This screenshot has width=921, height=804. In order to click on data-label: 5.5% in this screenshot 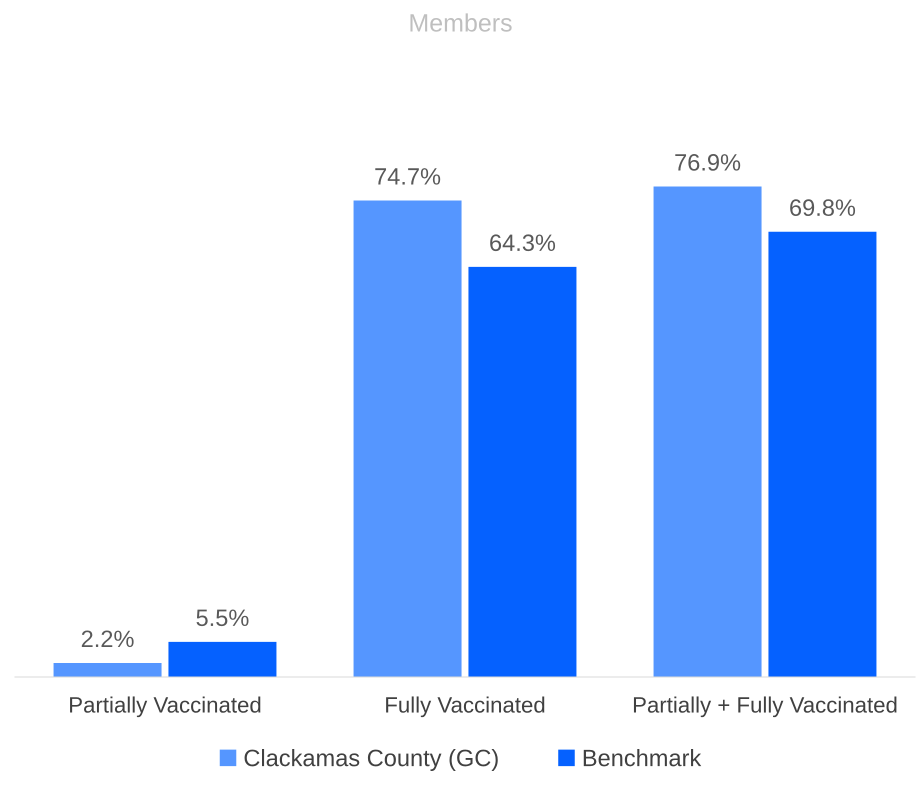, I will do `click(222, 618)`.